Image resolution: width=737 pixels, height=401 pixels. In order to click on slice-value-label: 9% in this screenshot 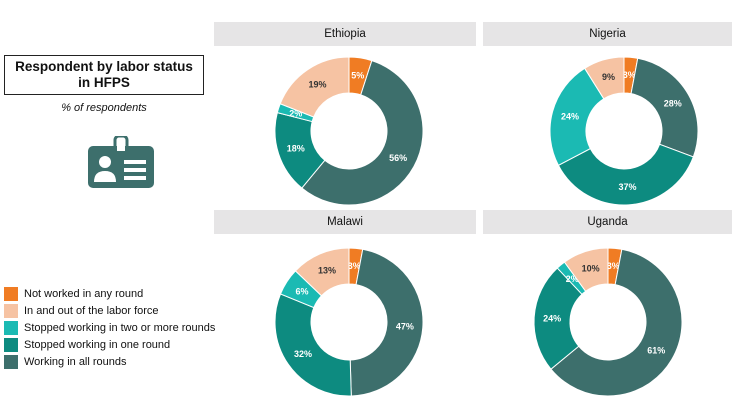, I will do `click(608, 77)`.